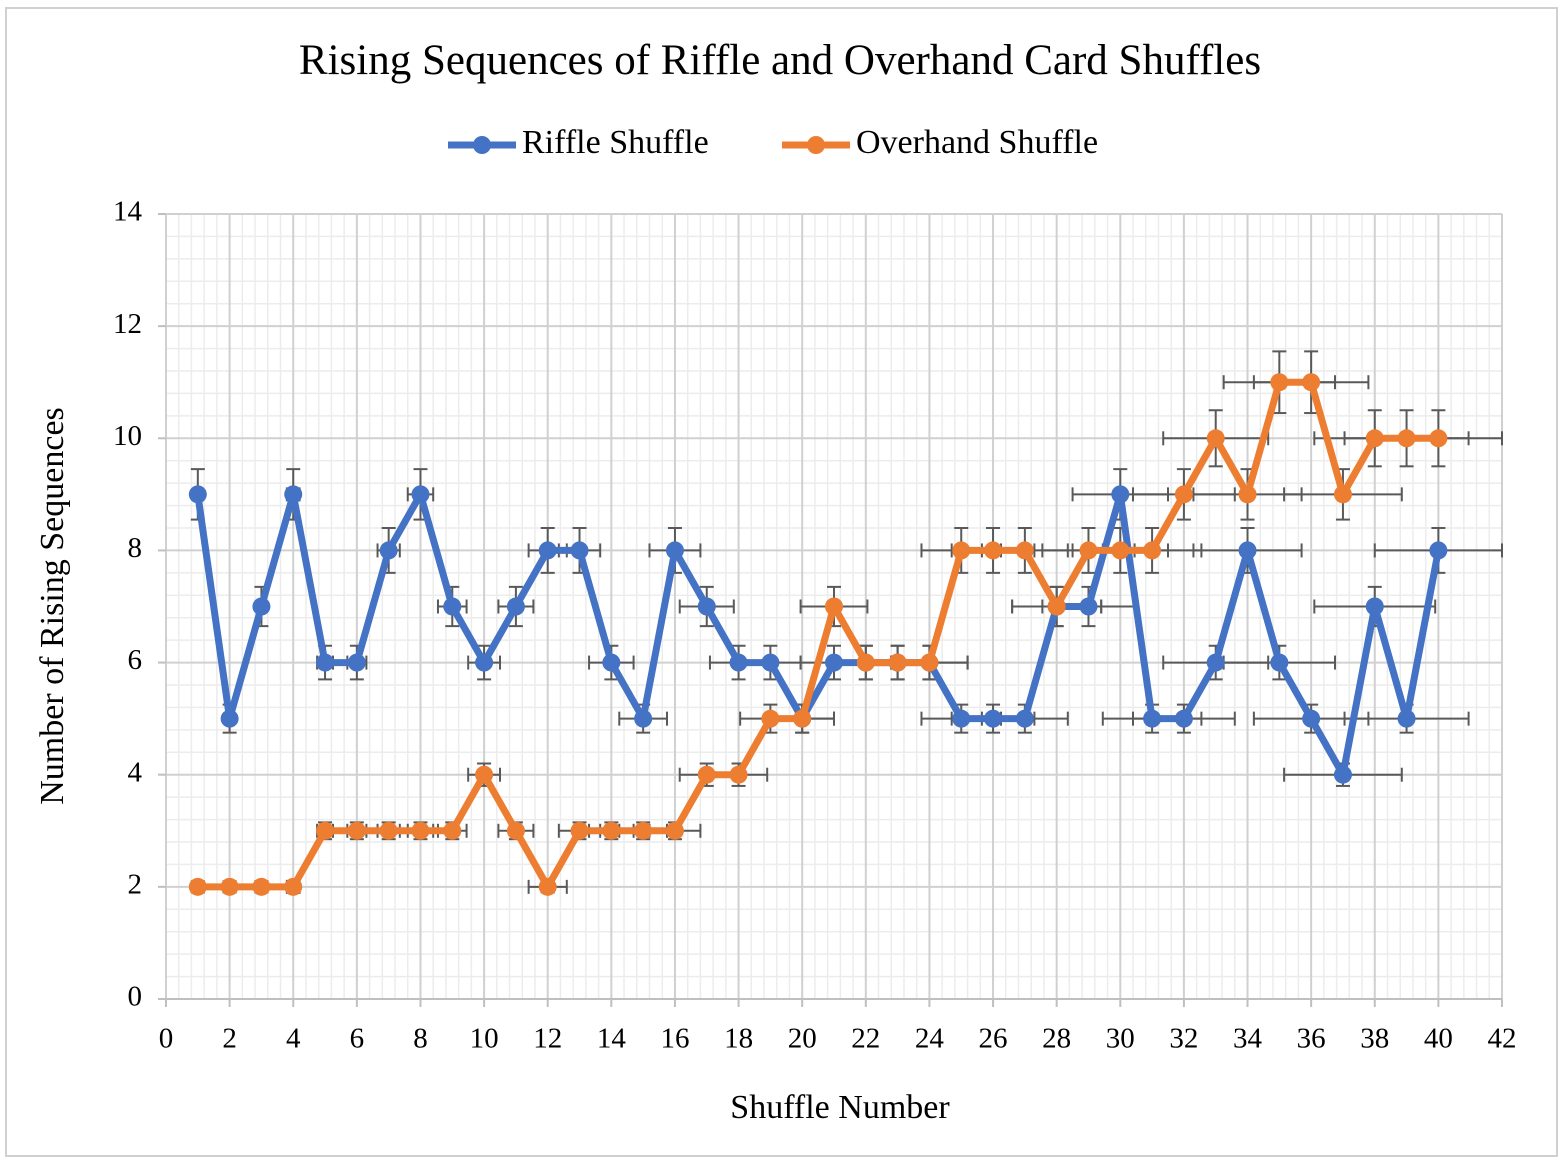  Describe the element at coordinates (135, 997) in the screenshot. I see `y-tick-label: 0` at that location.